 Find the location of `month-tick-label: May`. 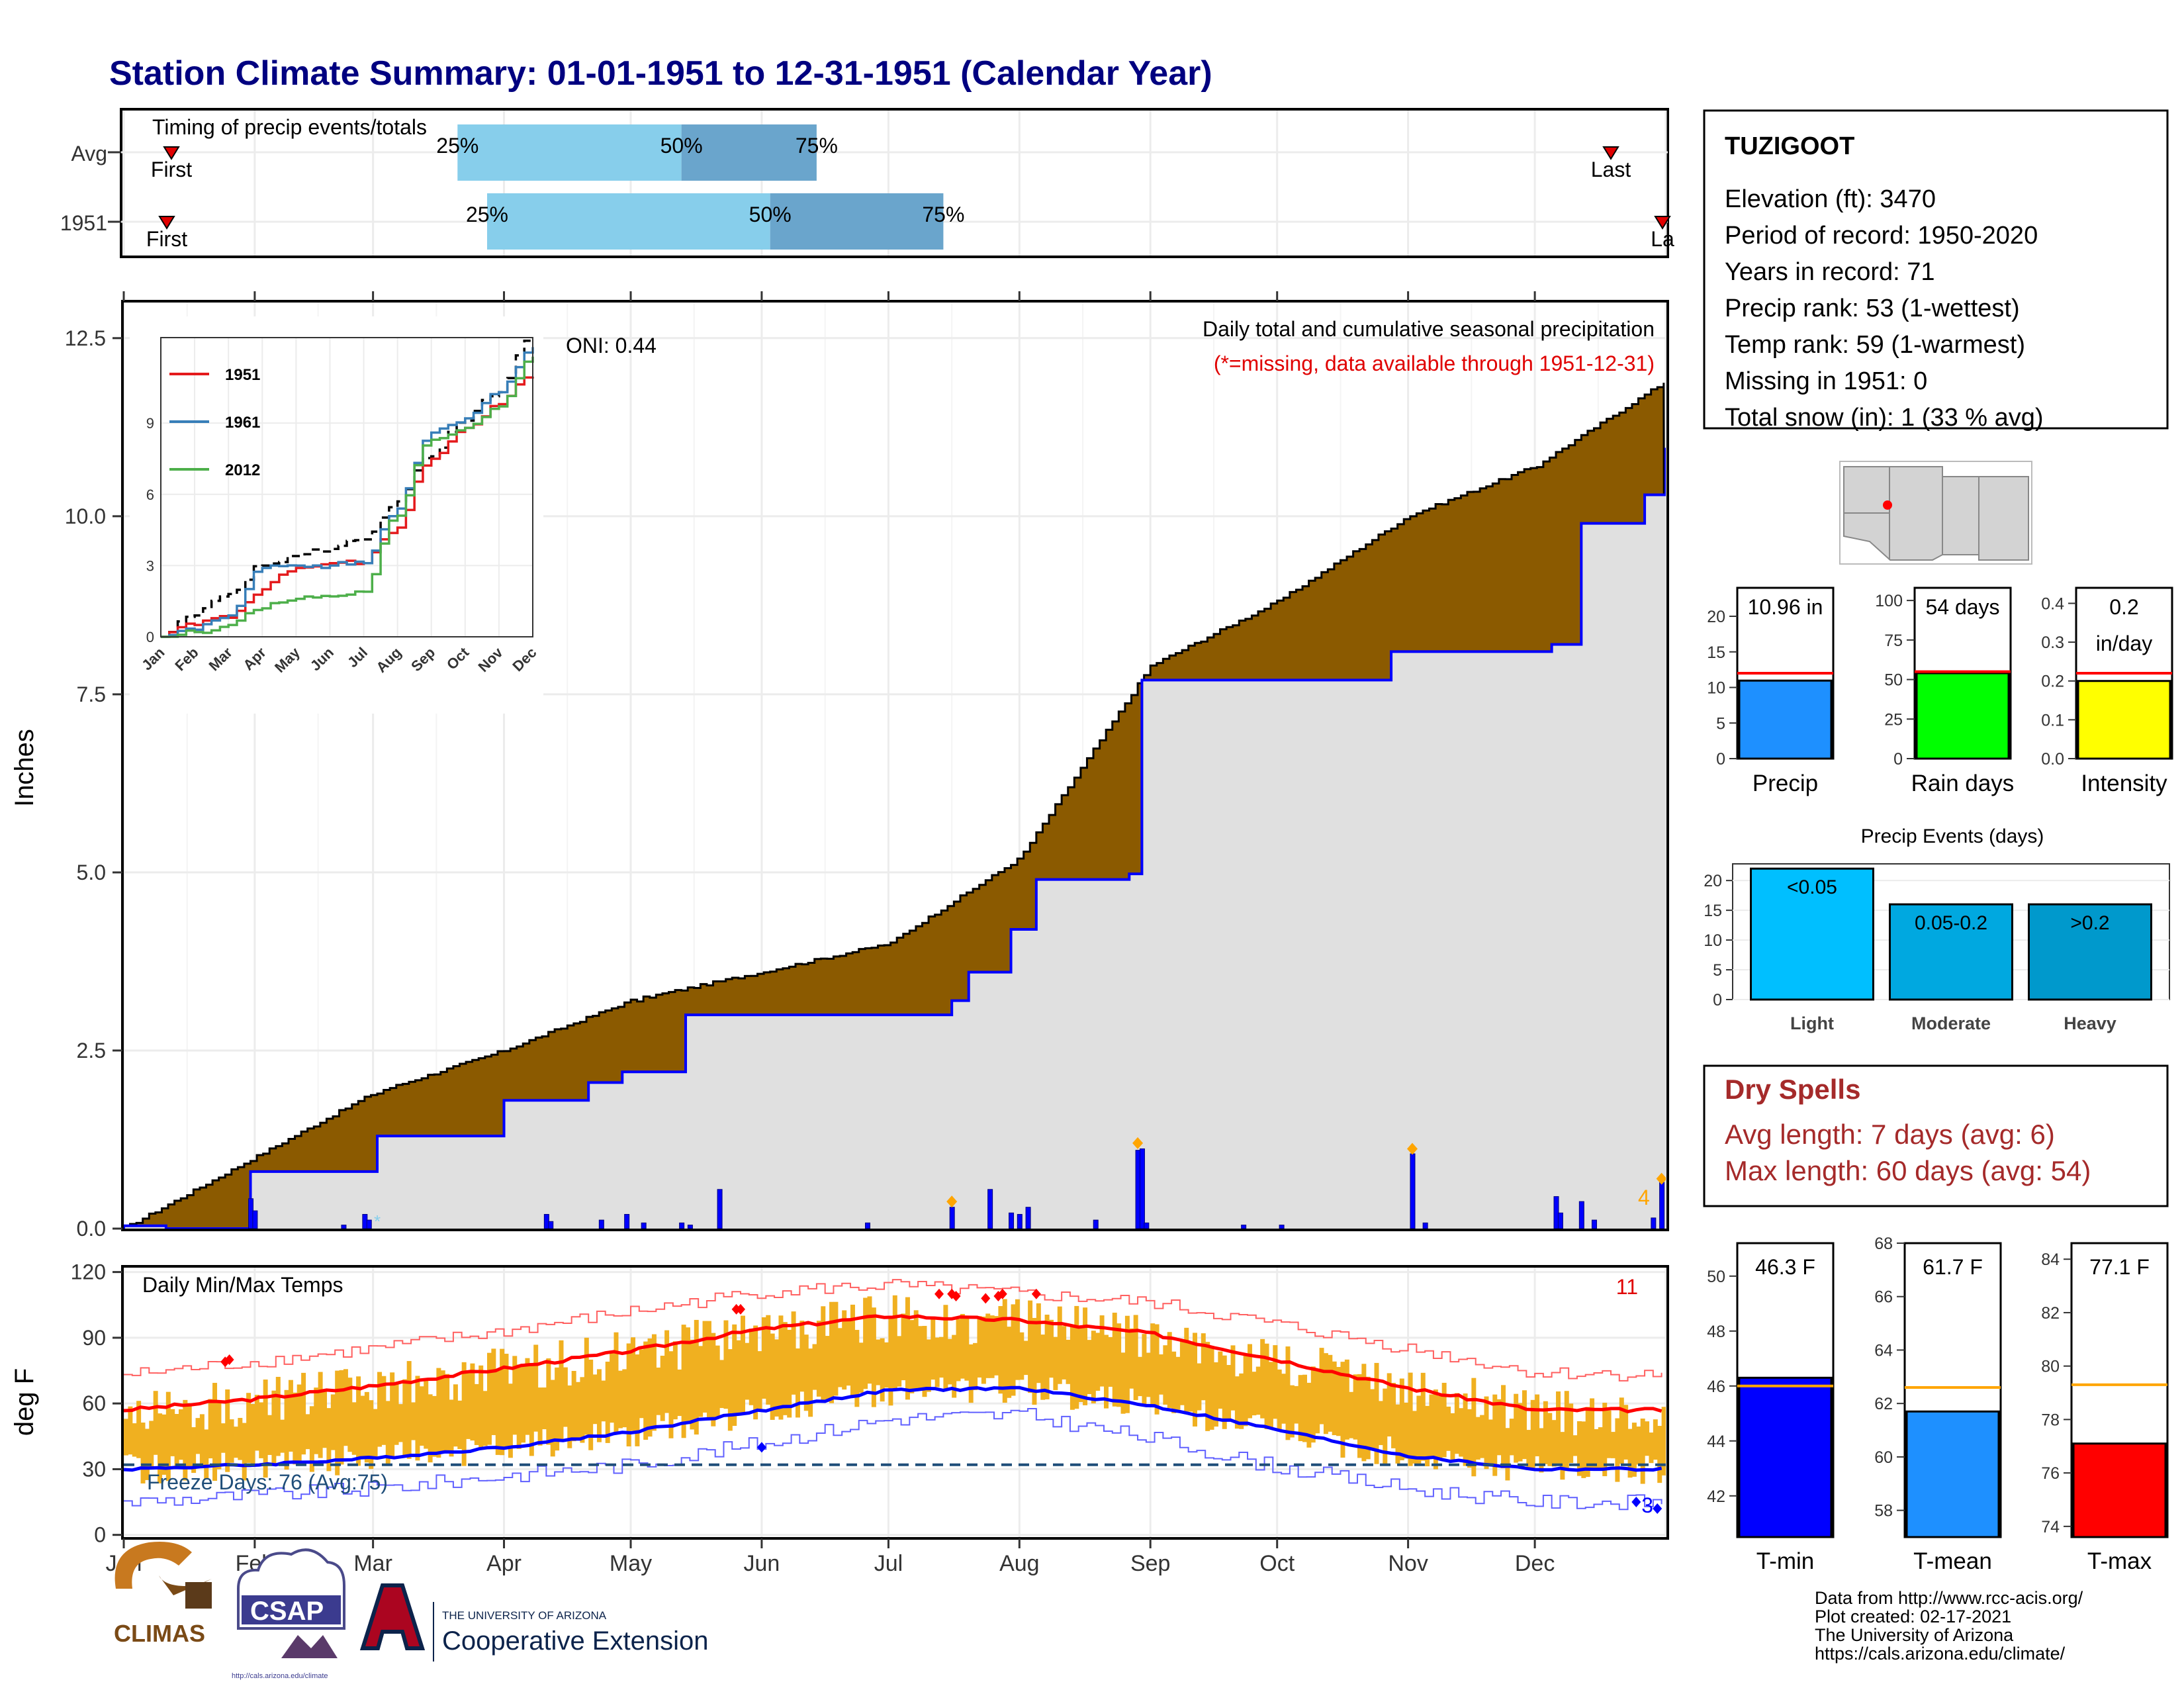

month-tick-label: May is located at coordinates (631, 1563).